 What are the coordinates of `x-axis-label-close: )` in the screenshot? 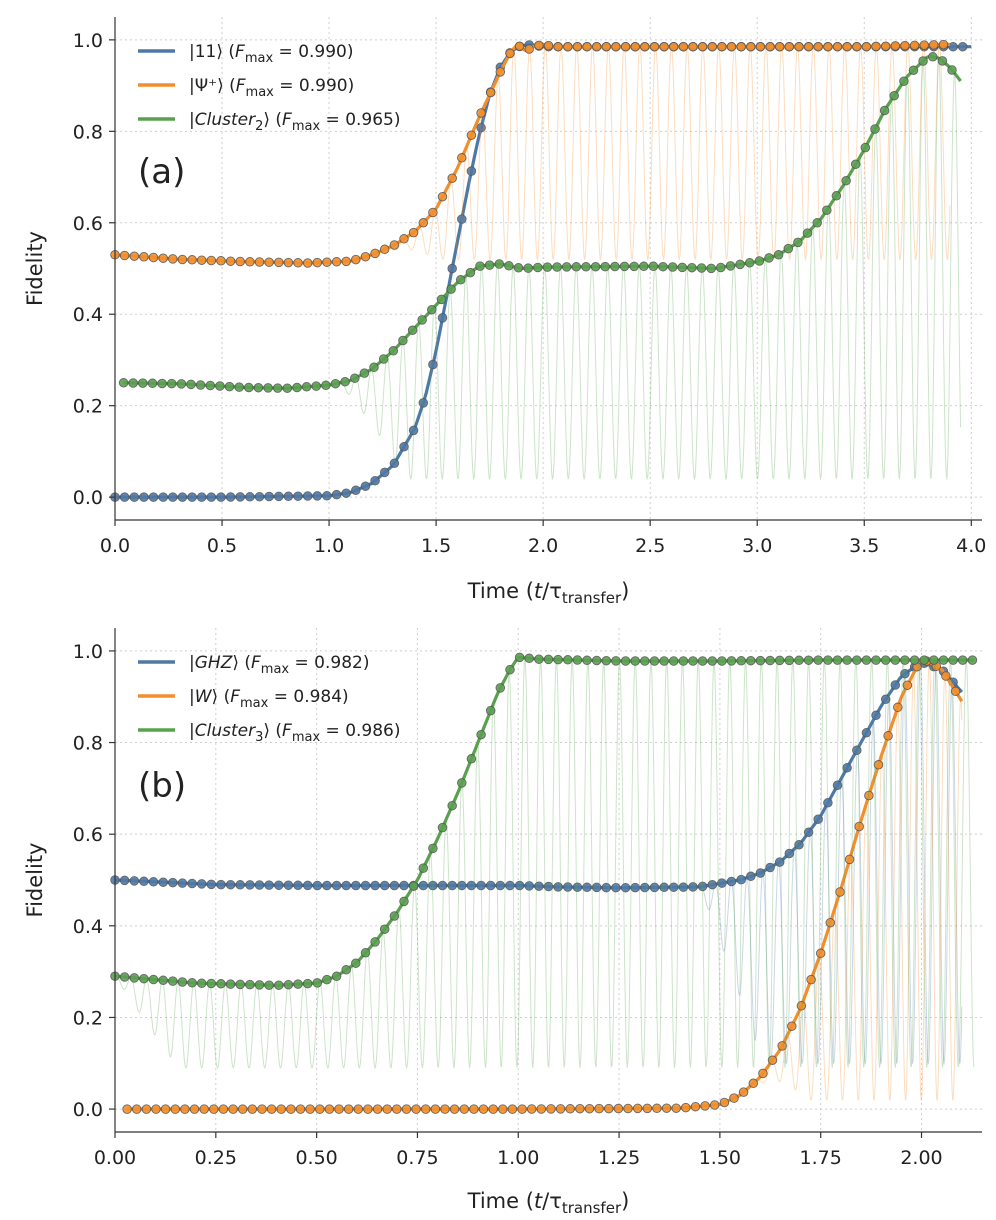 It's located at (625, 1201).